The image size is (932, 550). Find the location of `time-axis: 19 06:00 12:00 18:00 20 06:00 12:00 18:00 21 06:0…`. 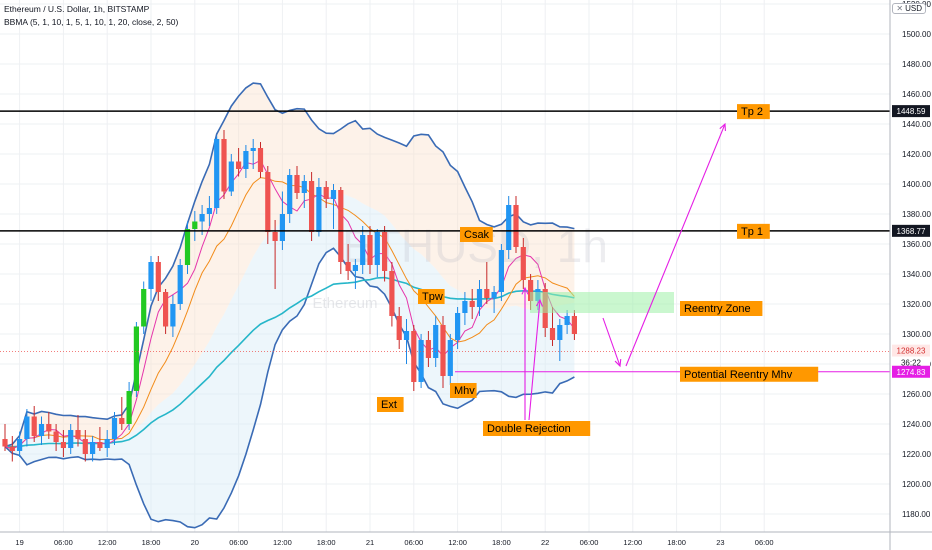

time-axis: 19 06:00 12:00 18:00 20 06:00 12:00 18:00 21 06:0… is located at coordinates (466, 539).